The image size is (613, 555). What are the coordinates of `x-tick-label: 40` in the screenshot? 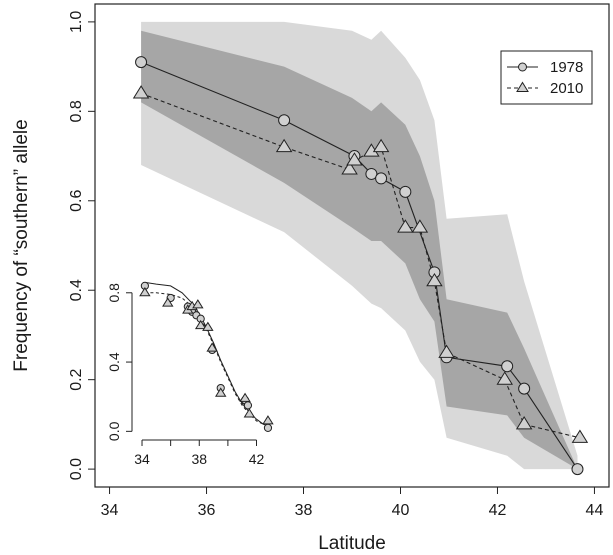 It's located at (401, 510).